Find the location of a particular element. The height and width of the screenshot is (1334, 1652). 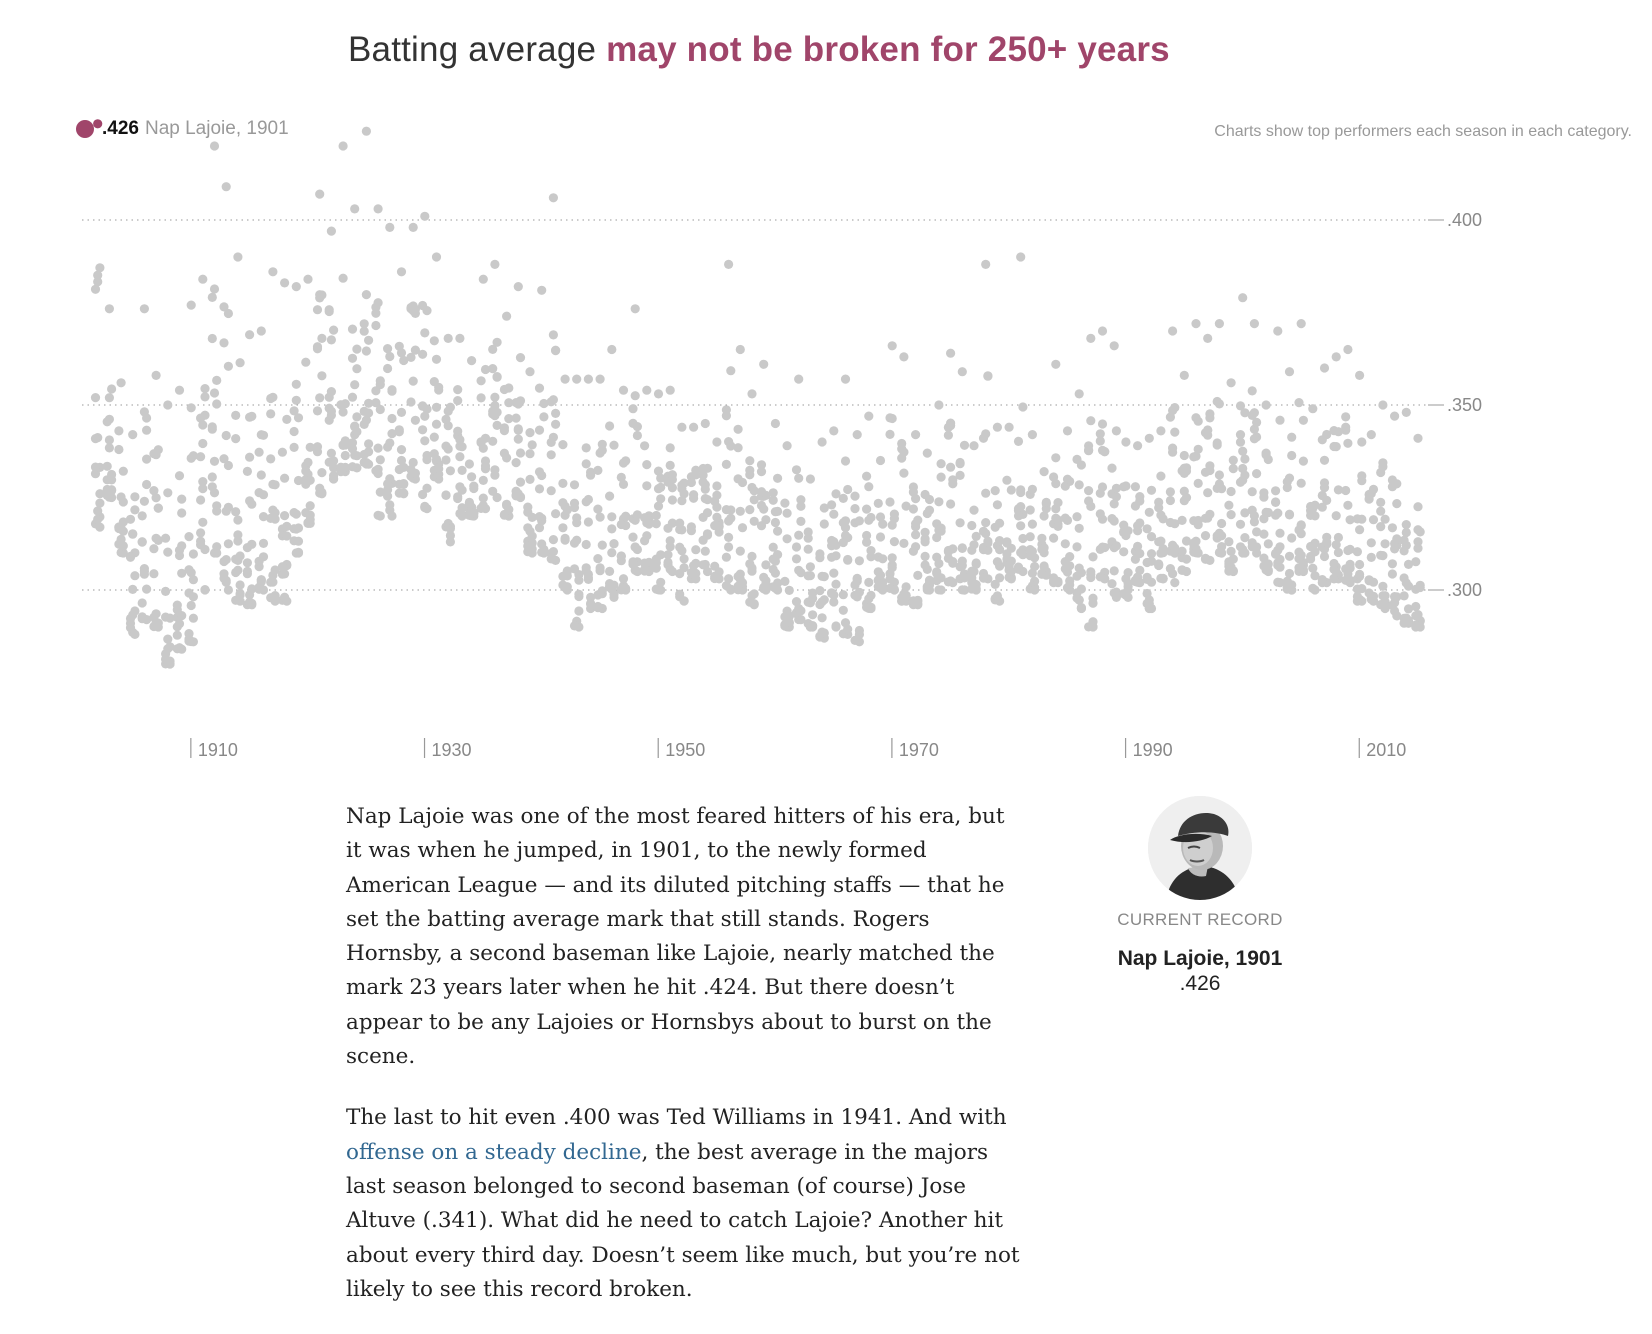

x-tick-label: 1930 is located at coordinates (452, 750).